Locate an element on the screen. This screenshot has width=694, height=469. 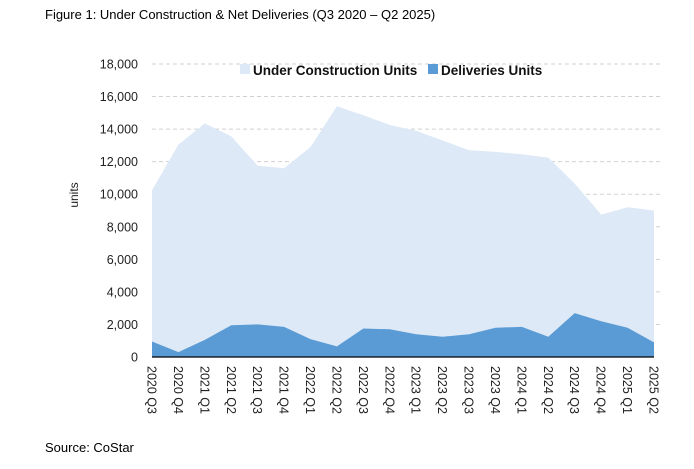
x-tick-label: 2024 Q4 is located at coordinates (601, 390).